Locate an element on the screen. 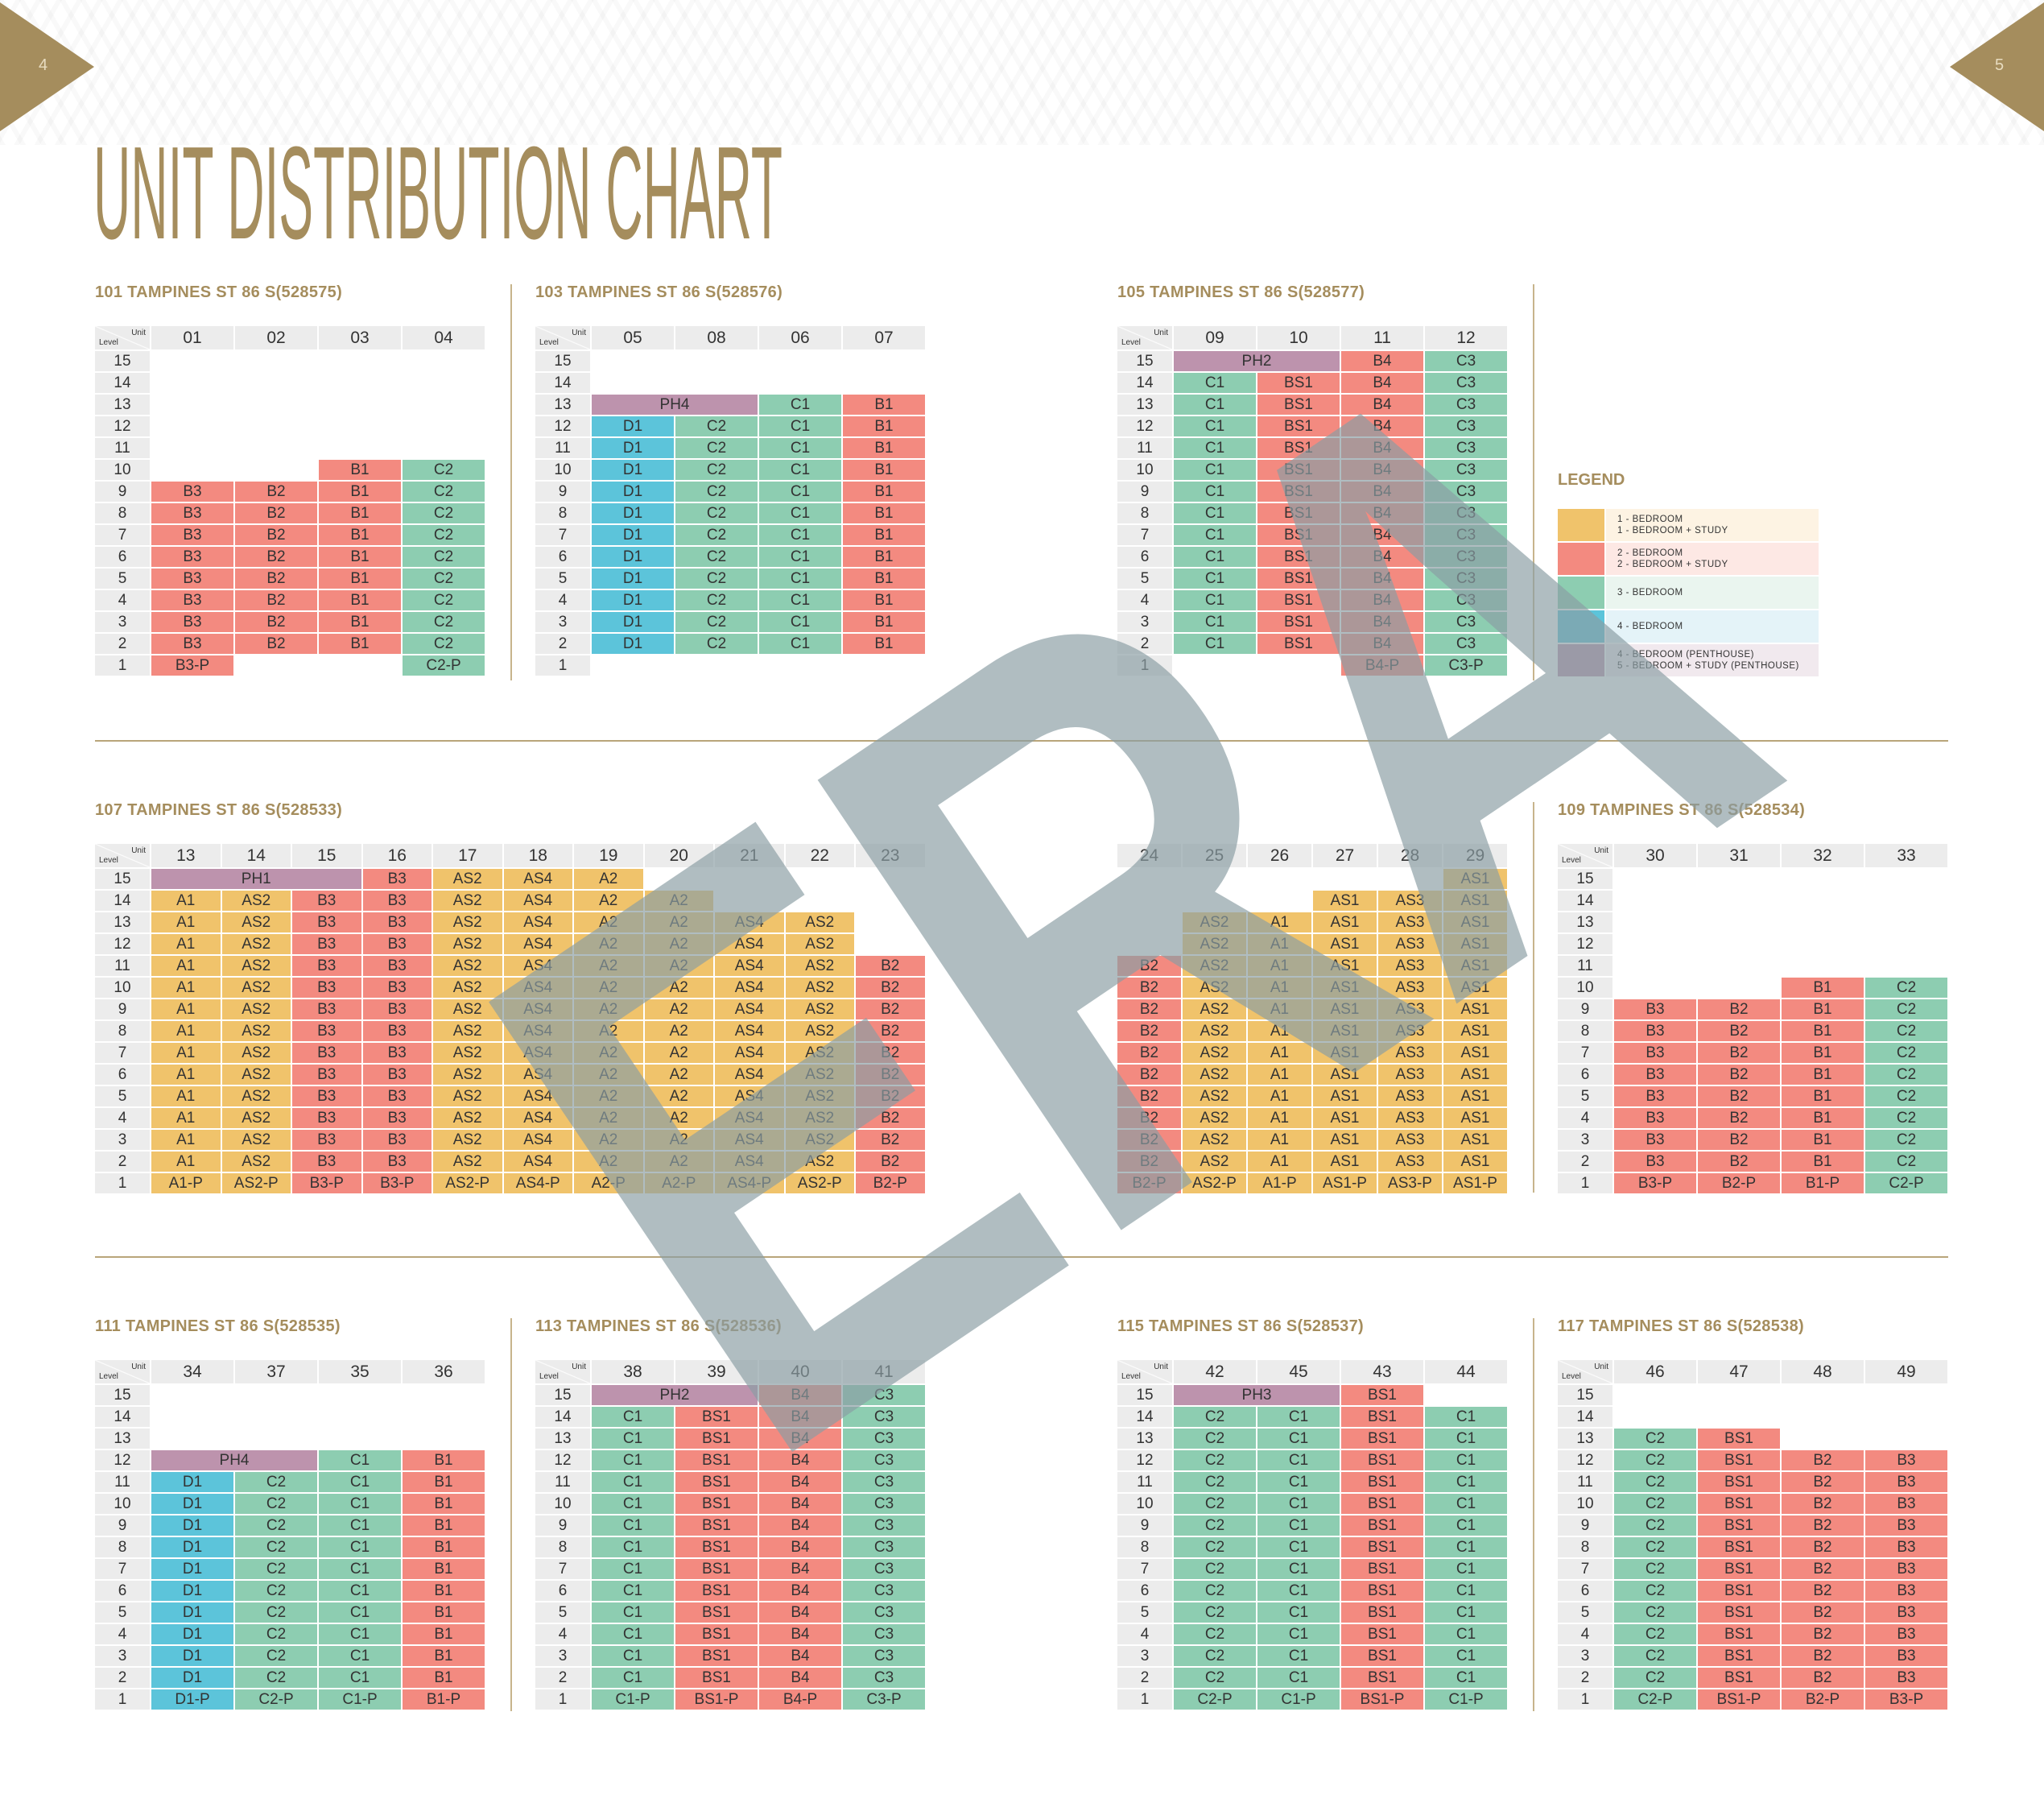 The width and height of the screenshot is (2044, 1807). unit-cell: B2-P is located at coordinates (1149, 1183).